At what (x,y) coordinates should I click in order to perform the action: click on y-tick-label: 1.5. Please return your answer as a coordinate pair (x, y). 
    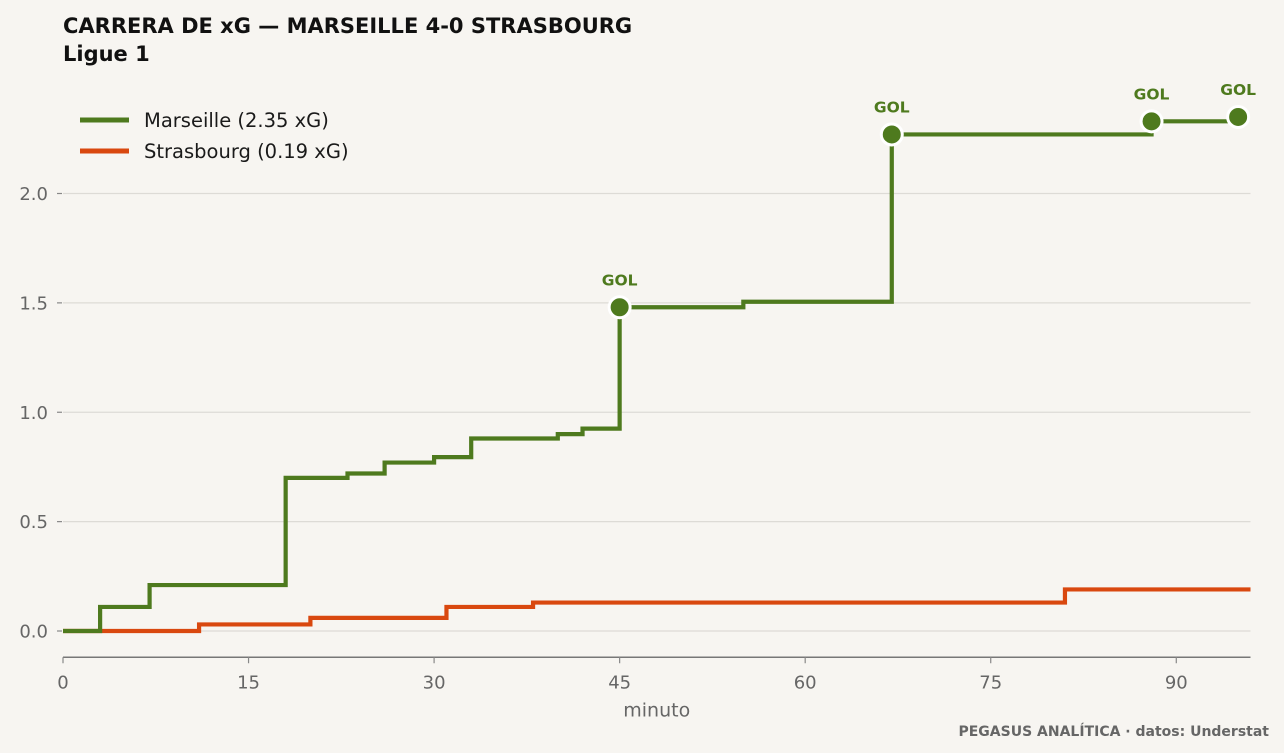
    Looking at the image, I should click on (33, 303).